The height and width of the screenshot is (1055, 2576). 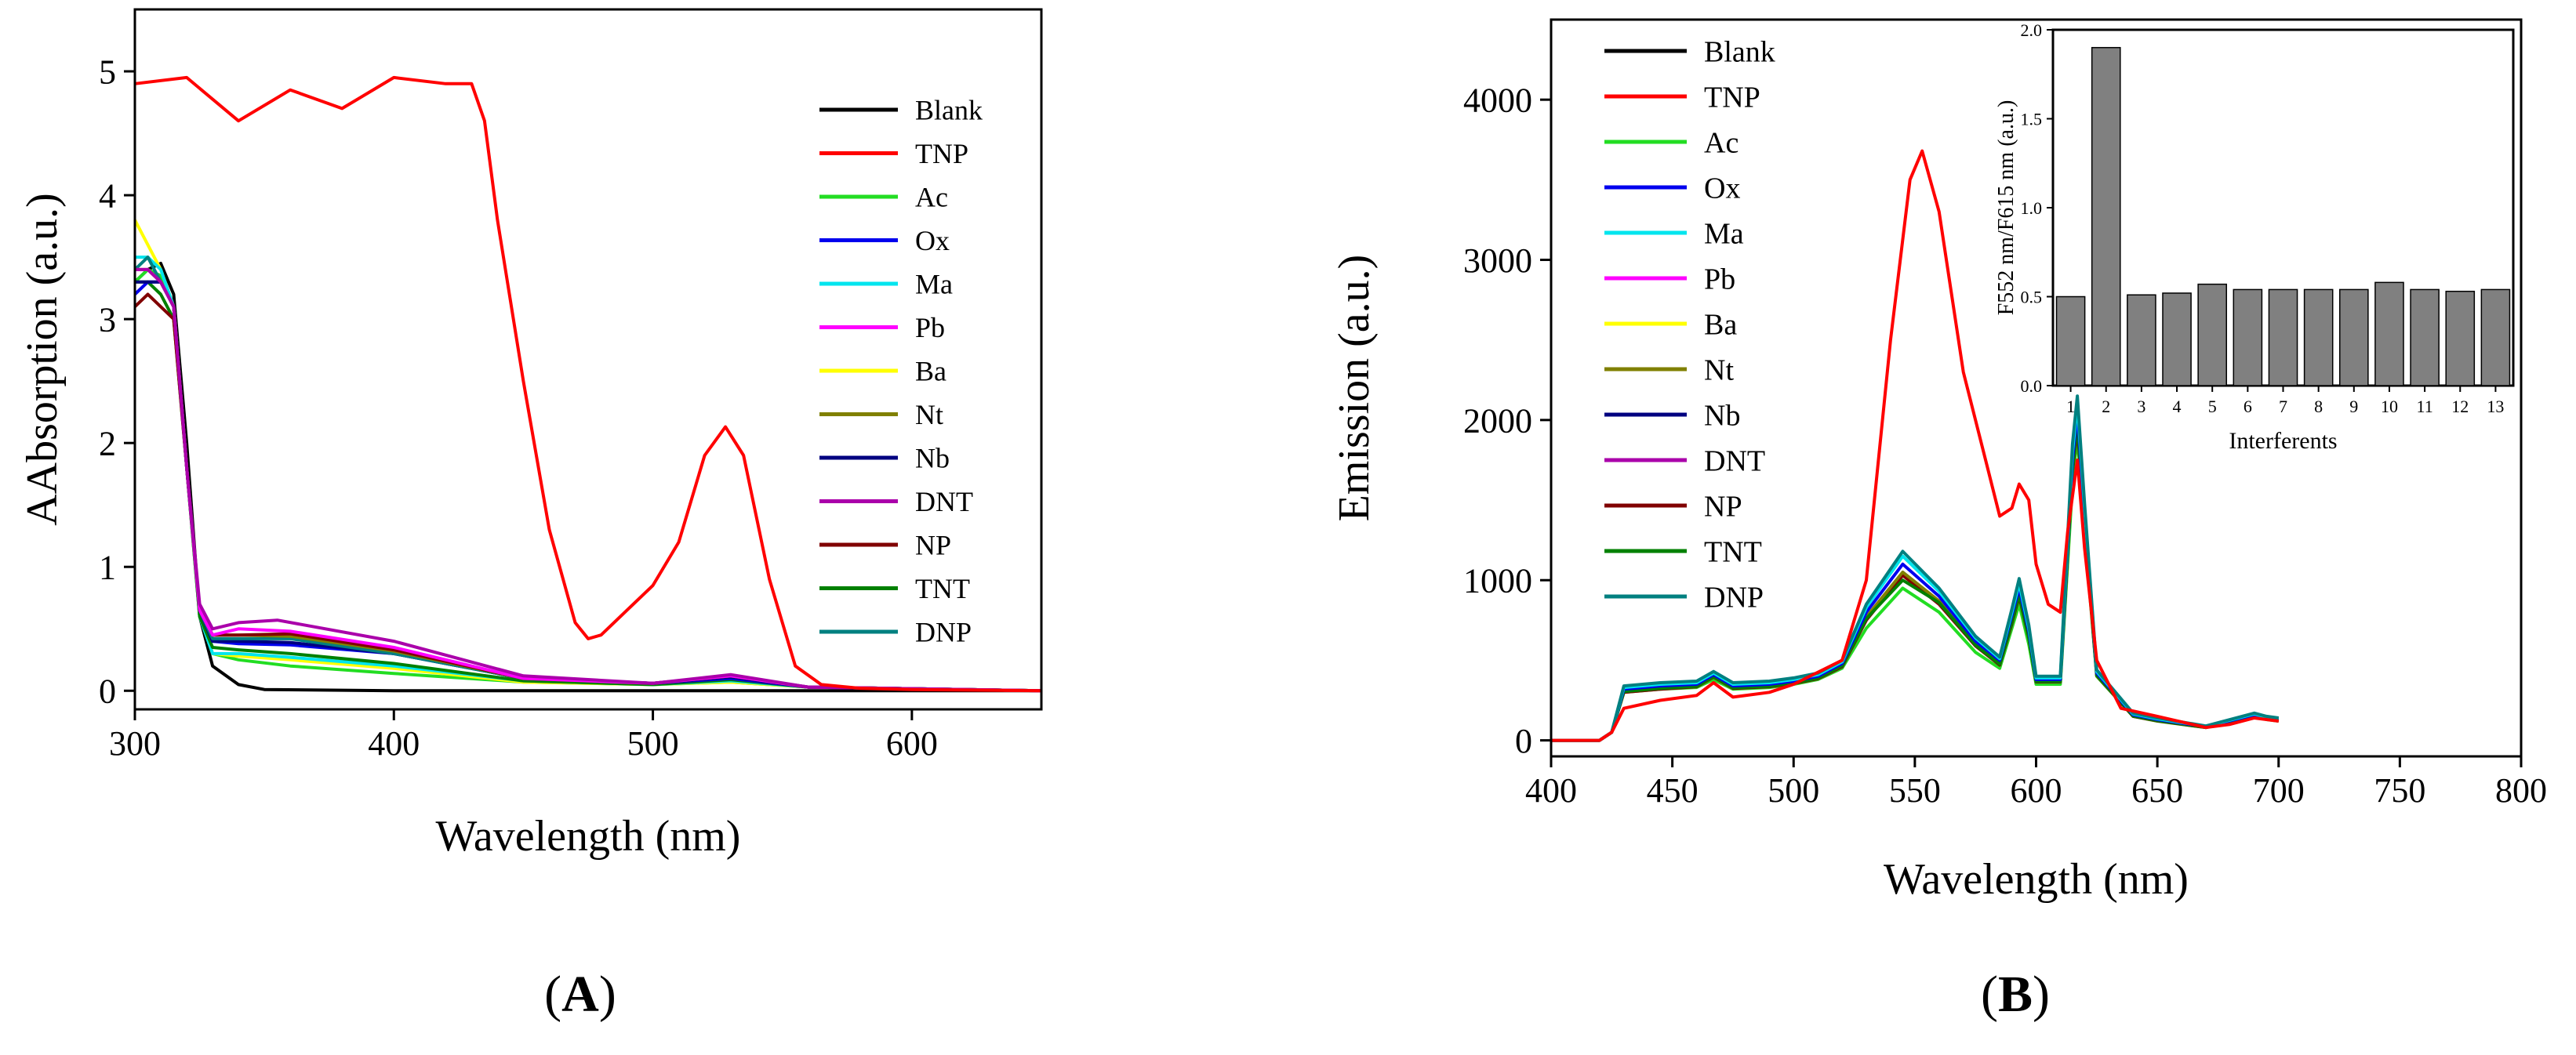 I want to click on inset-x-tick-label: 10, so click(x=2389, y=406).